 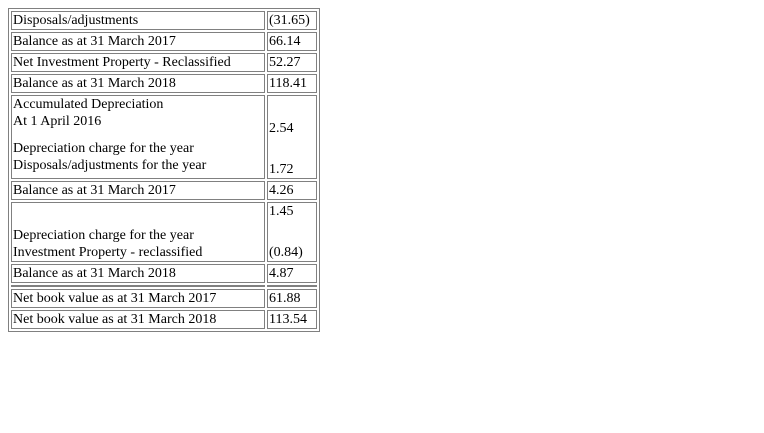 I want to click on table-row: Disposals/adjustments (31.65), so click(x=164, y=20).